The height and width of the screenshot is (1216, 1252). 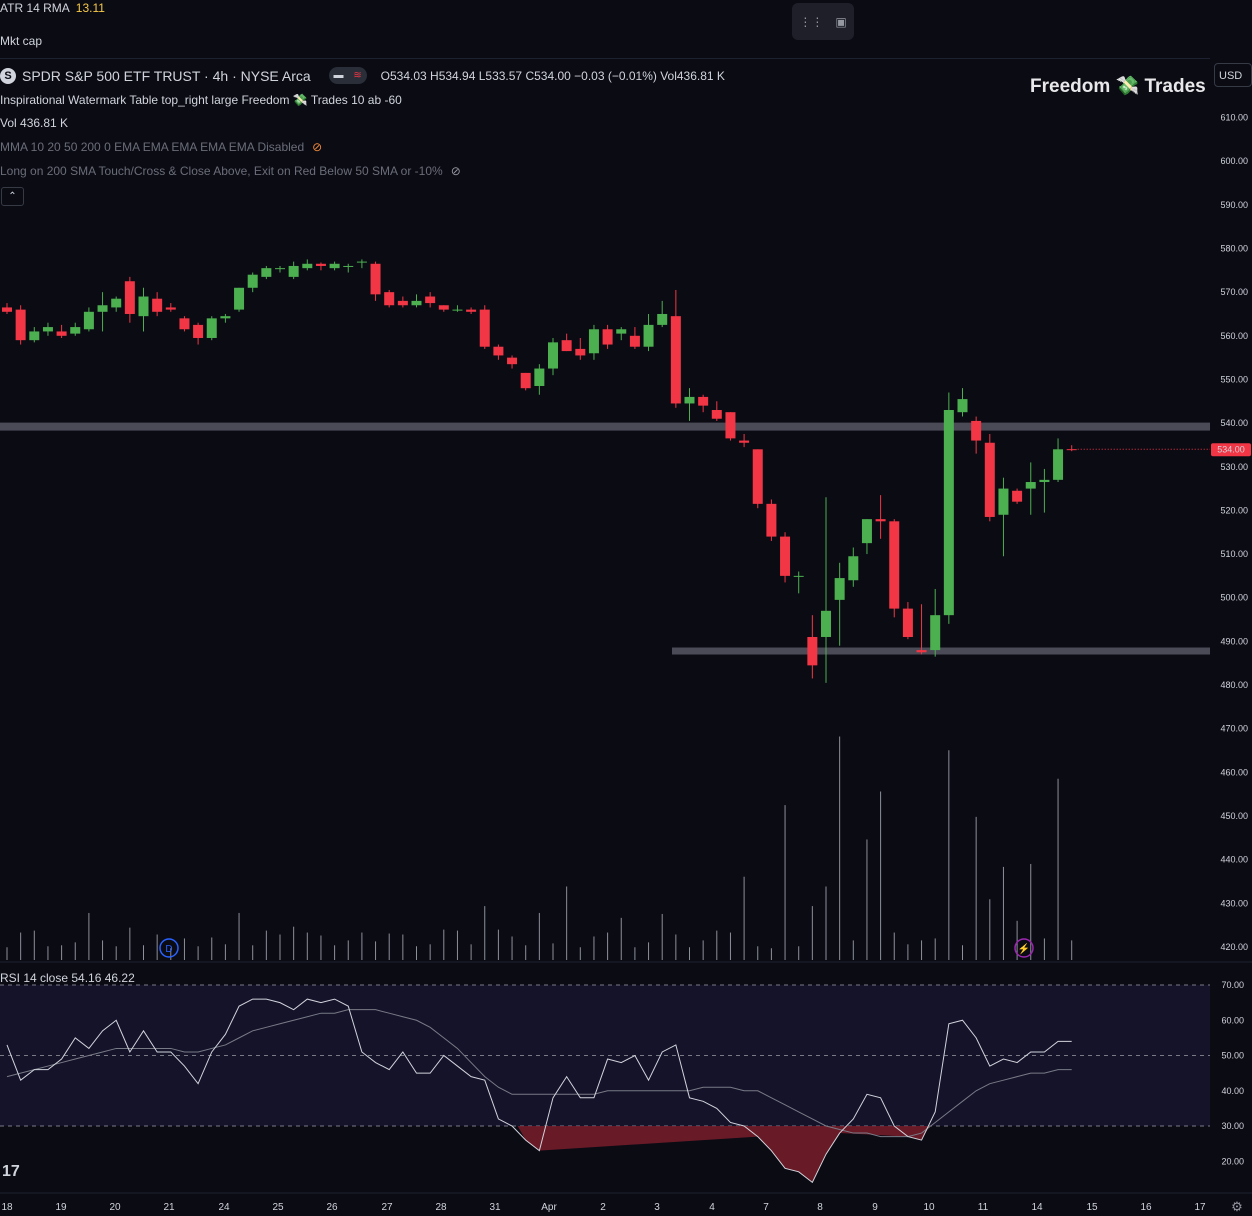 I want to click on symbol-logo: S, so click(x=8, y=75).